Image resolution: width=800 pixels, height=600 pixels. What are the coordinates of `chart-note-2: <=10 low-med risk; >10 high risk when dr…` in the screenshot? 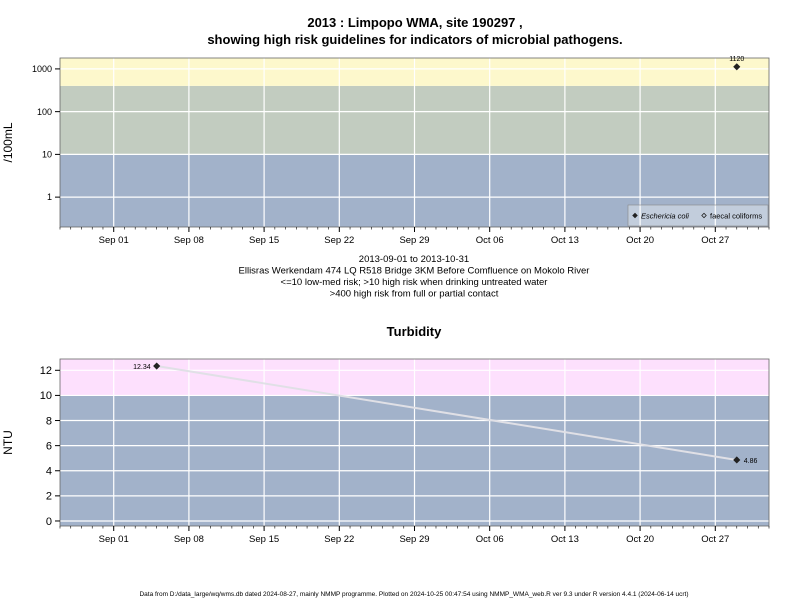 It's located at (414, 282).